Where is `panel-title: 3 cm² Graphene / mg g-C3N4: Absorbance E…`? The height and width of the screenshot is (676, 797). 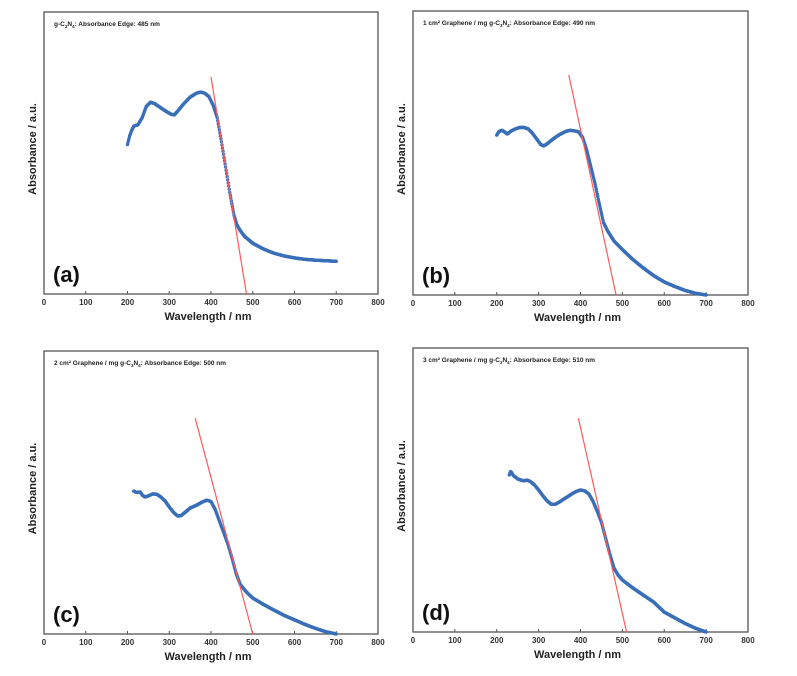 panel-title: 3 cm² Graphene / mg g-C3N4: Absorbance E… is located at coordinates (509, 361).